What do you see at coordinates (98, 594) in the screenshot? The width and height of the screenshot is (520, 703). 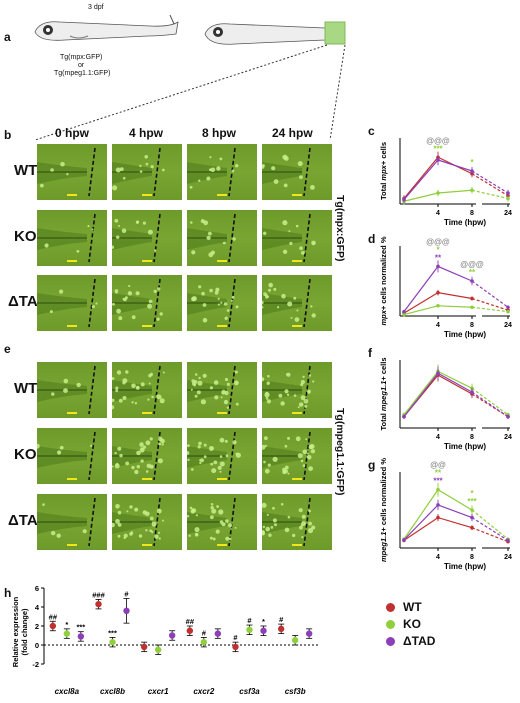 I see `significance-marker: ###` at bounding box center [98, 594].